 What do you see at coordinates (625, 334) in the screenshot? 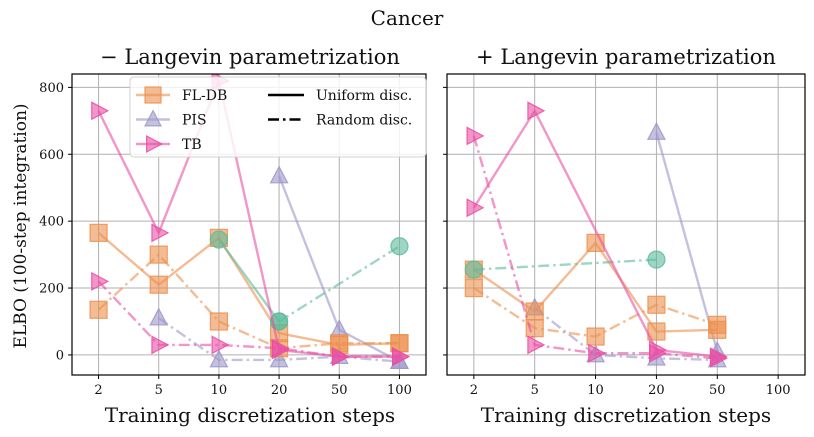
I see `series-line-pis-dashdot` at bounding box center [625, 334].